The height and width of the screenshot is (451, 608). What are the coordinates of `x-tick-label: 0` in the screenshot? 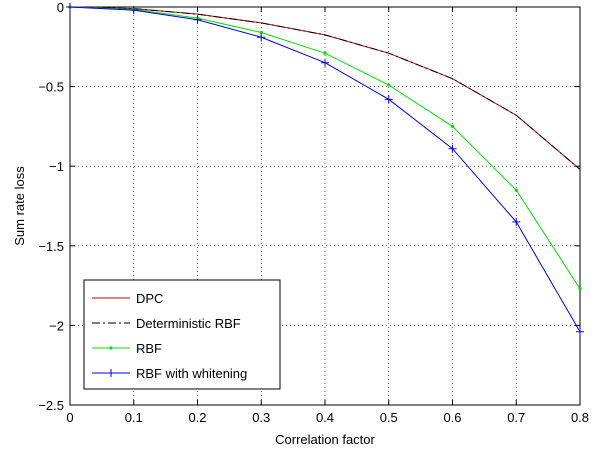 It's located at (69, 417).